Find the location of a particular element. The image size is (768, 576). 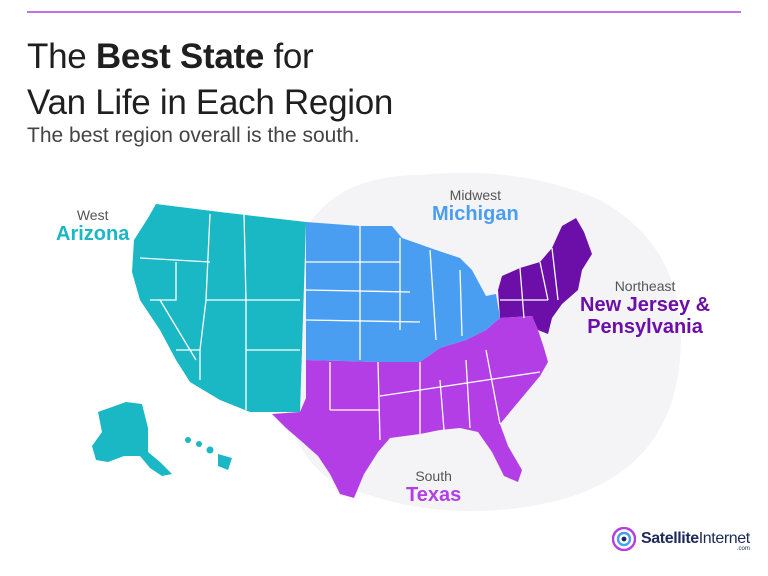

label-northeast: Northeast New Jersey & Pensylvania is located at coordinates (645, 308).